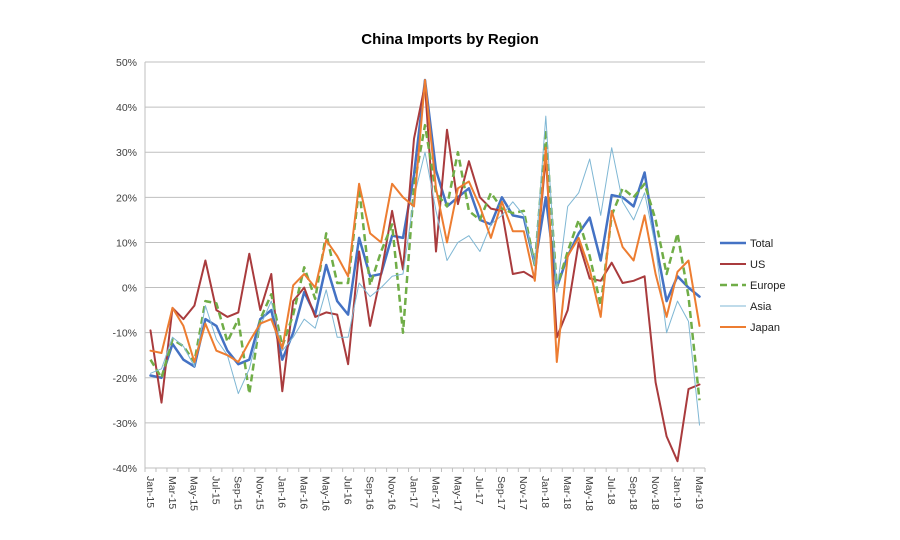  What do you see at coordinates (238, 493) in the screenshot?
I see `x-tick-label: Sep-15` at bounding box center [238, 493].